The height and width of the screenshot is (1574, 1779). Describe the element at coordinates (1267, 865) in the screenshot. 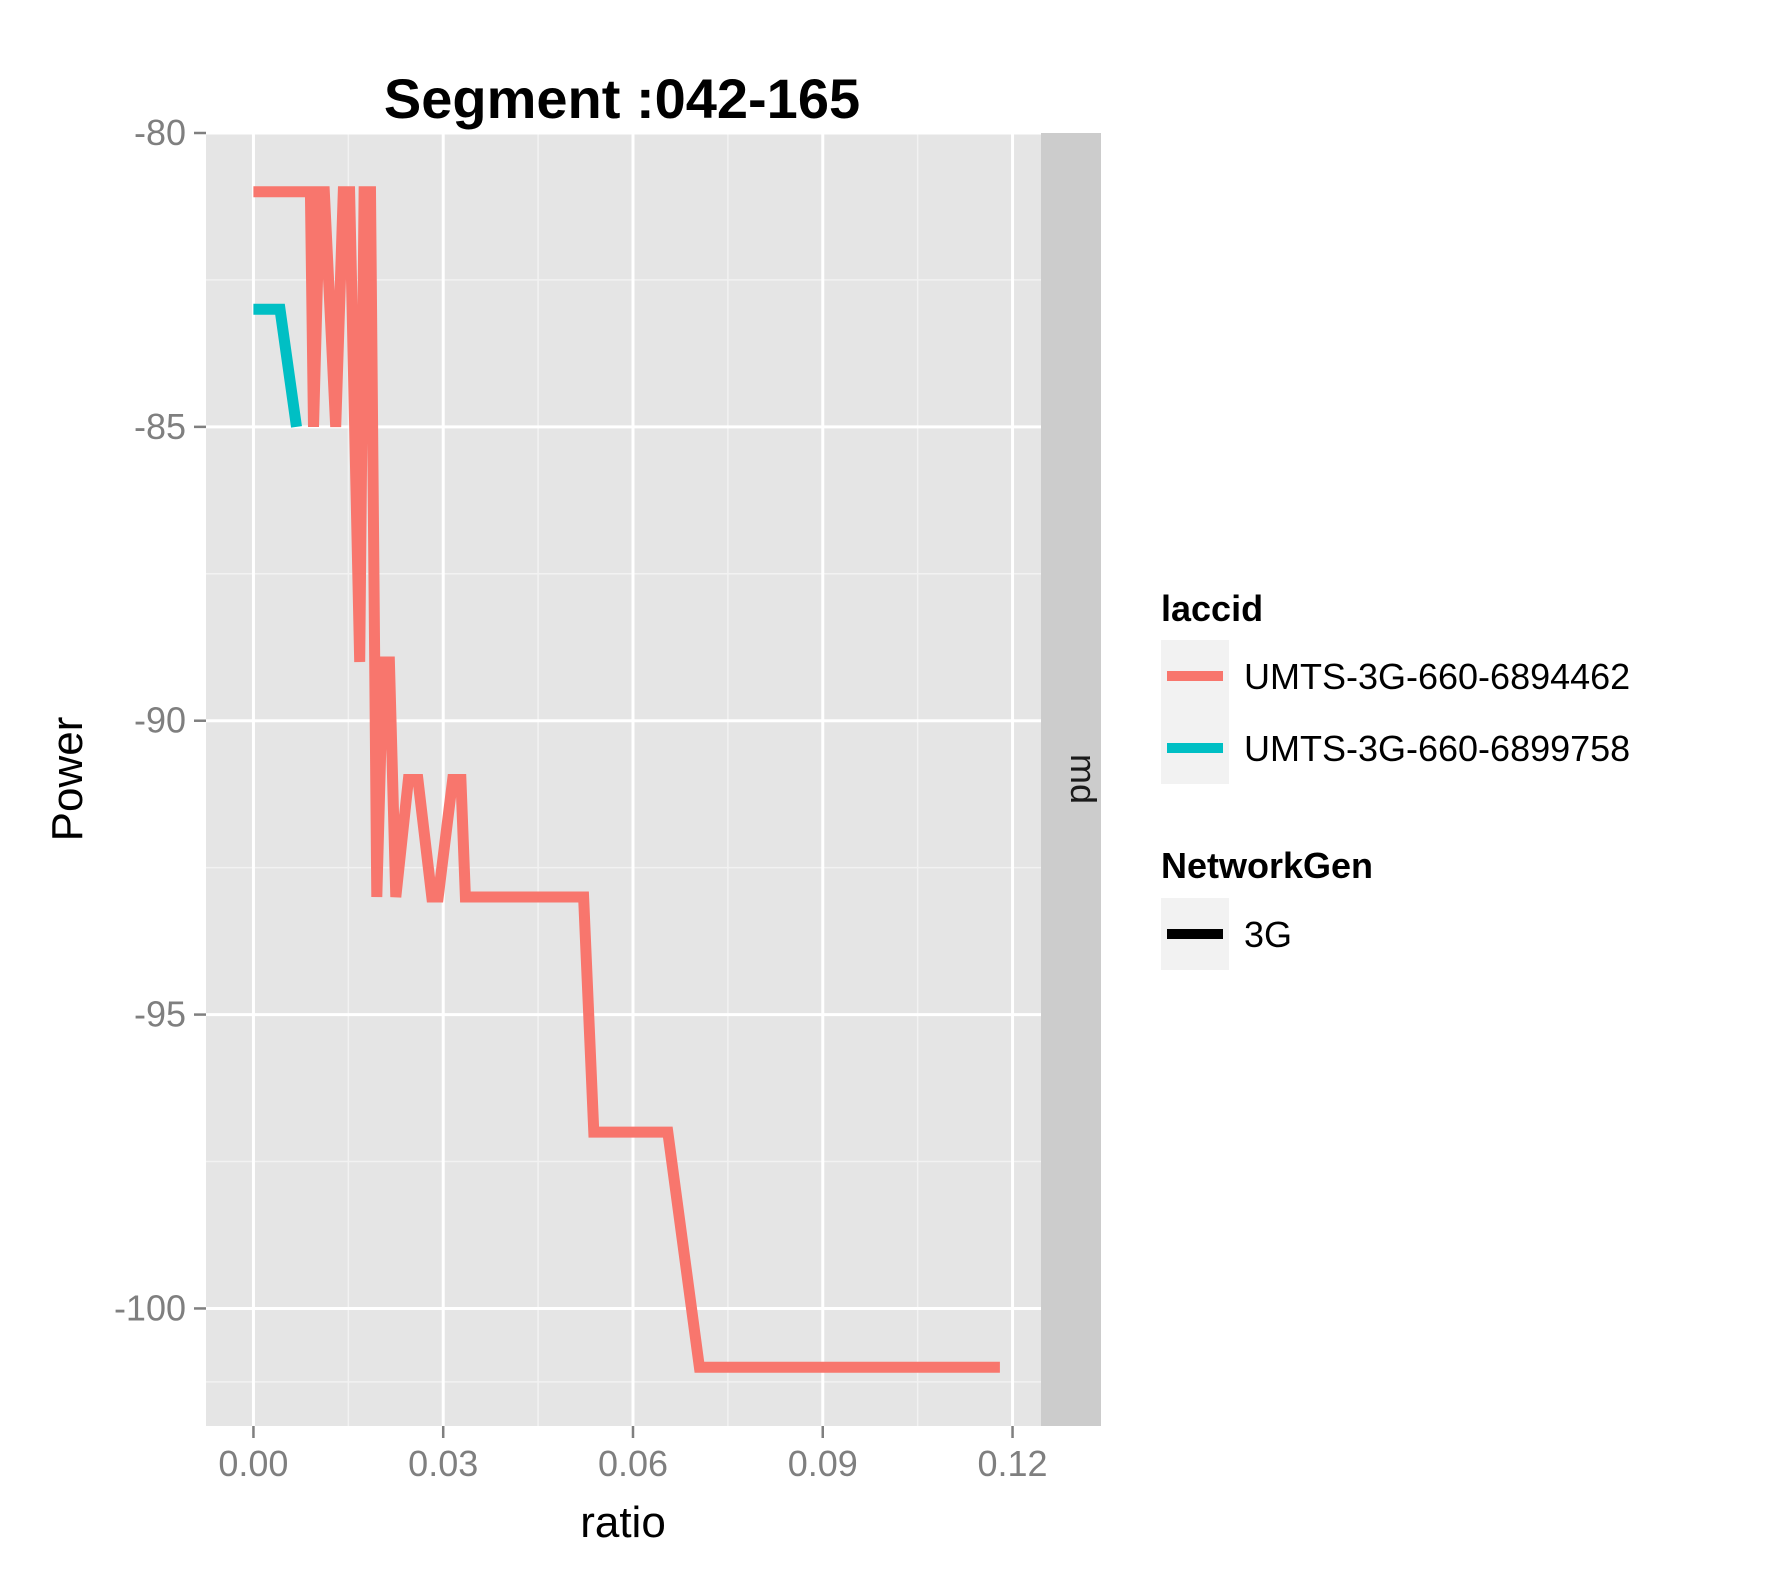

I see `legend-title-networkgen: NetworkGen` at that location.